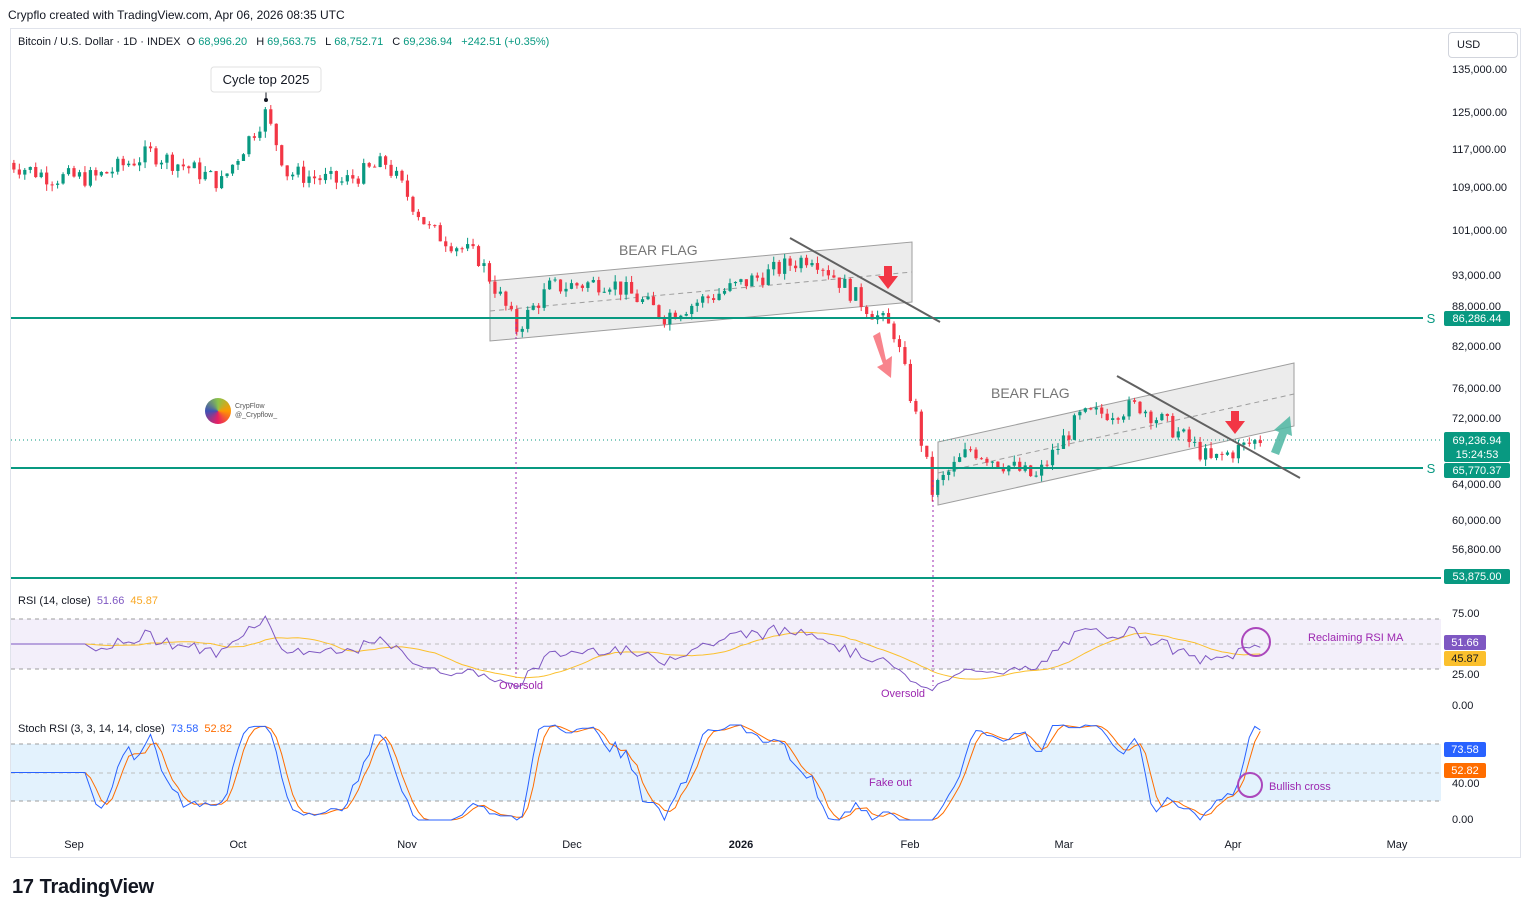  I want to click on stoch-highlight-circle, so click(1250, 785).